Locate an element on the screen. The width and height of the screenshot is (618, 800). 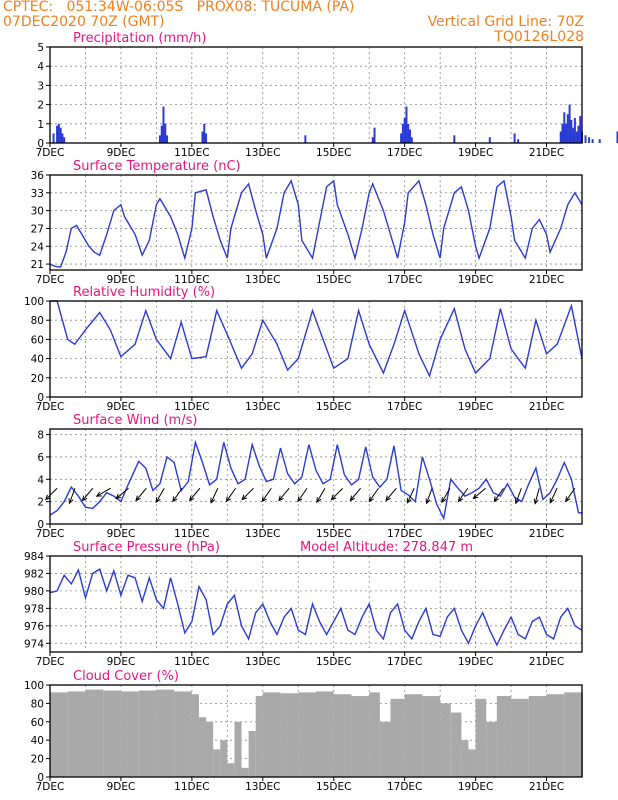
precip-title: Precipitation (mm/h) is located at coordinates (139, 38).